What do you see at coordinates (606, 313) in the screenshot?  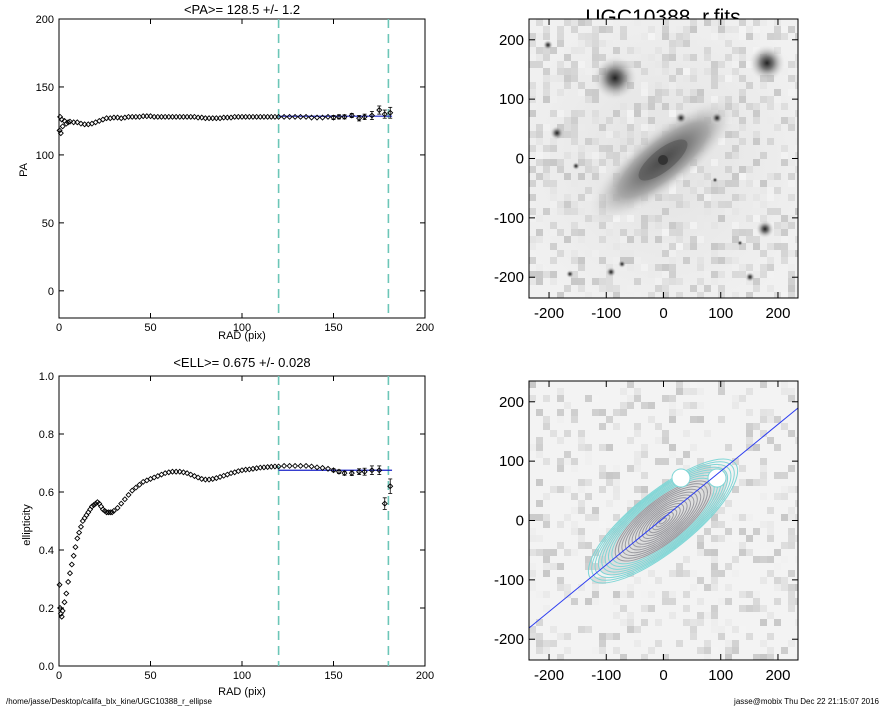 I see `x-tick-label: -100` at bounding box center [606, 313].